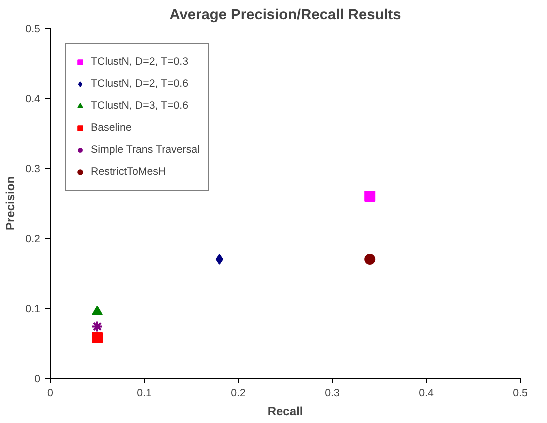 The image size is (547, 423). I want to click on legend-label: TClustN, D=2, T=0.3, so click(140, 62).